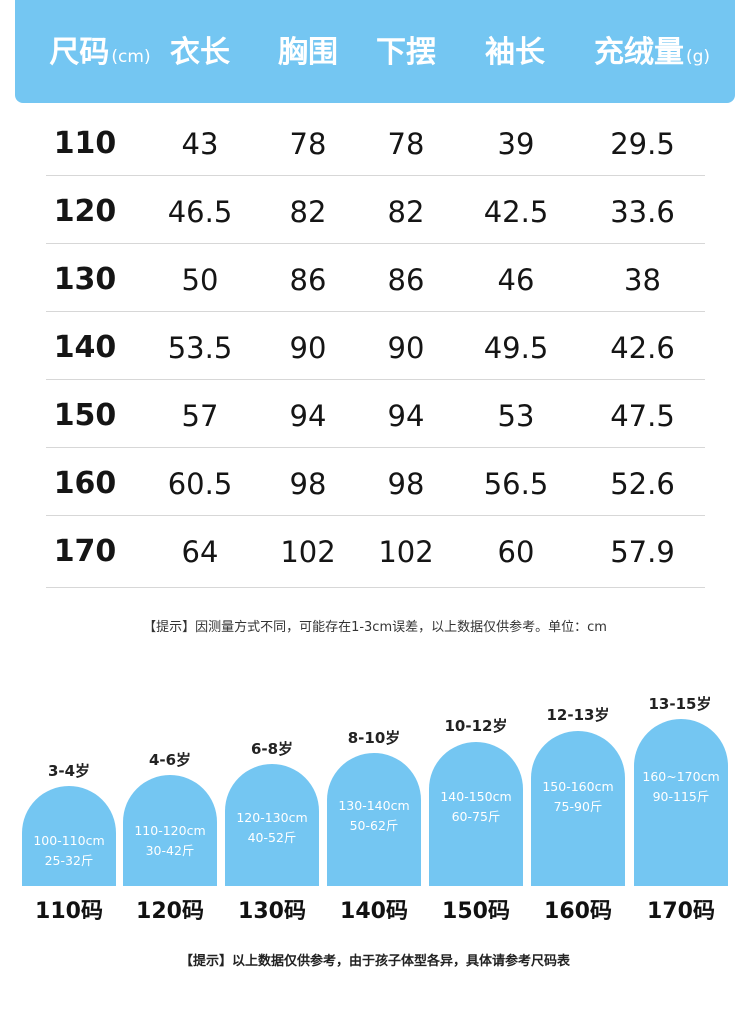 The width and height of the screenshot is (750, 1014). Describe the element at coordinates (652, 52) in the screenshot. I see `header-down-fill: 充绒量 (g)` at that location.